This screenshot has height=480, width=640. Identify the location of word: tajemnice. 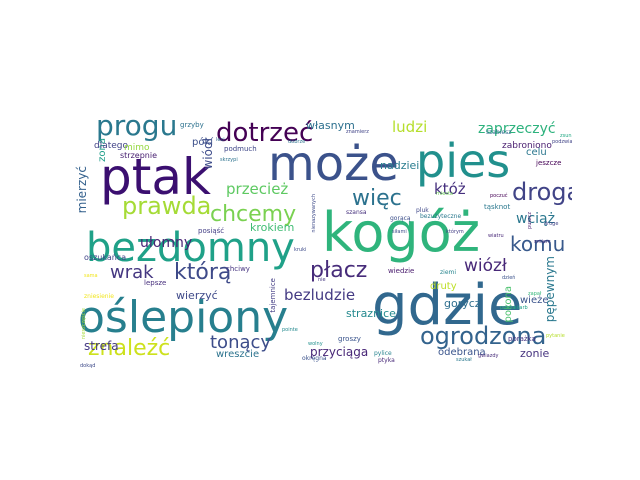
(273, 295).